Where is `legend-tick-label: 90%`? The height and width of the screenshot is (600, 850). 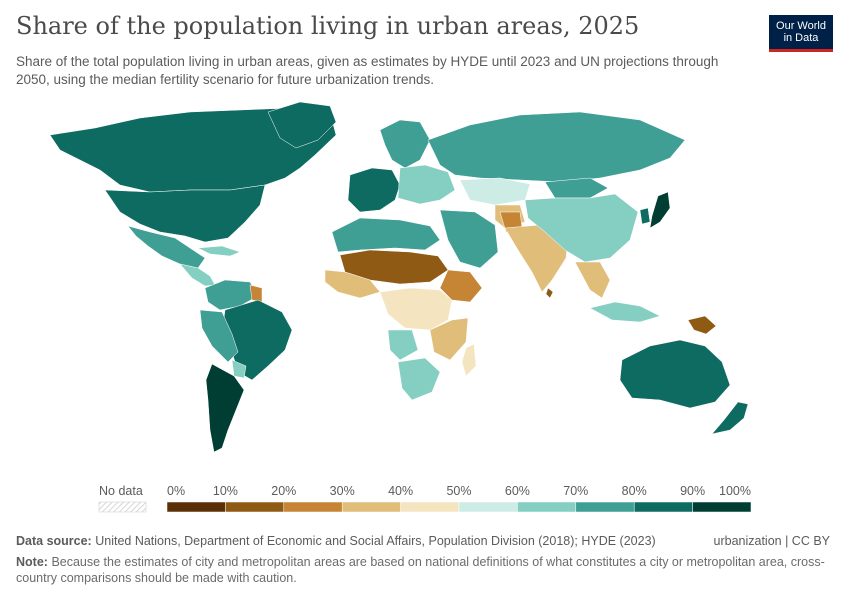
legend-tick-label: 90% is located at coordinates (692, 491).